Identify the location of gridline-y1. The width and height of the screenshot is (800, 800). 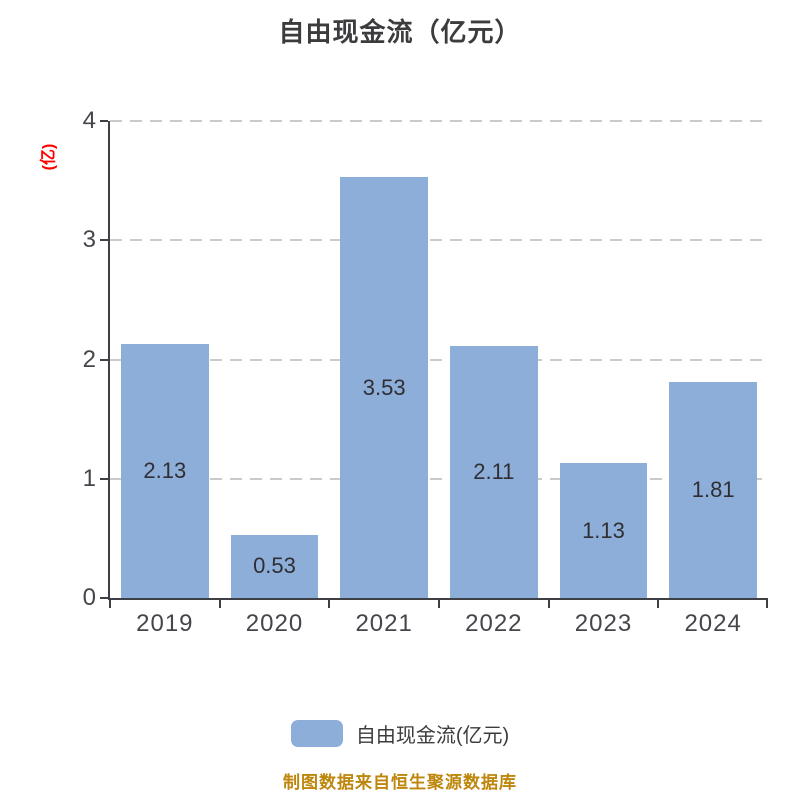
(439, 478).